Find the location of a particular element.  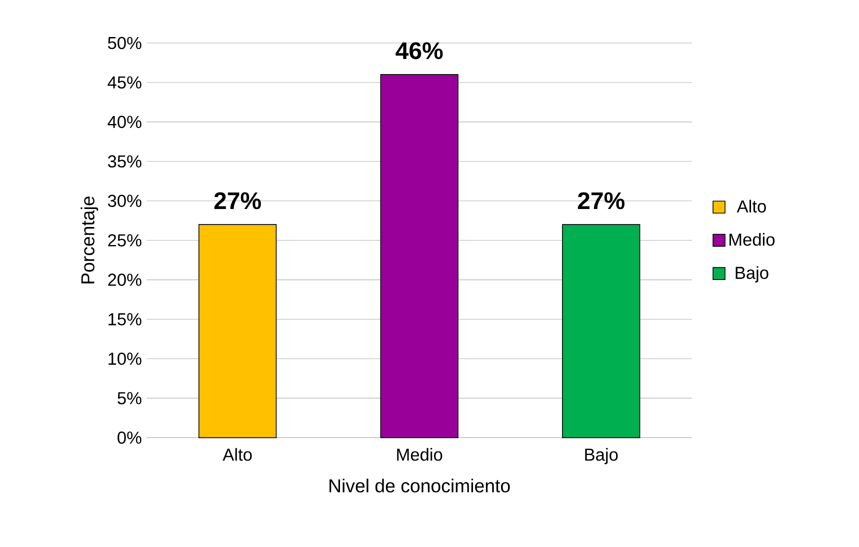

x-tick-label: Alto is located at coordinates (237, 454).